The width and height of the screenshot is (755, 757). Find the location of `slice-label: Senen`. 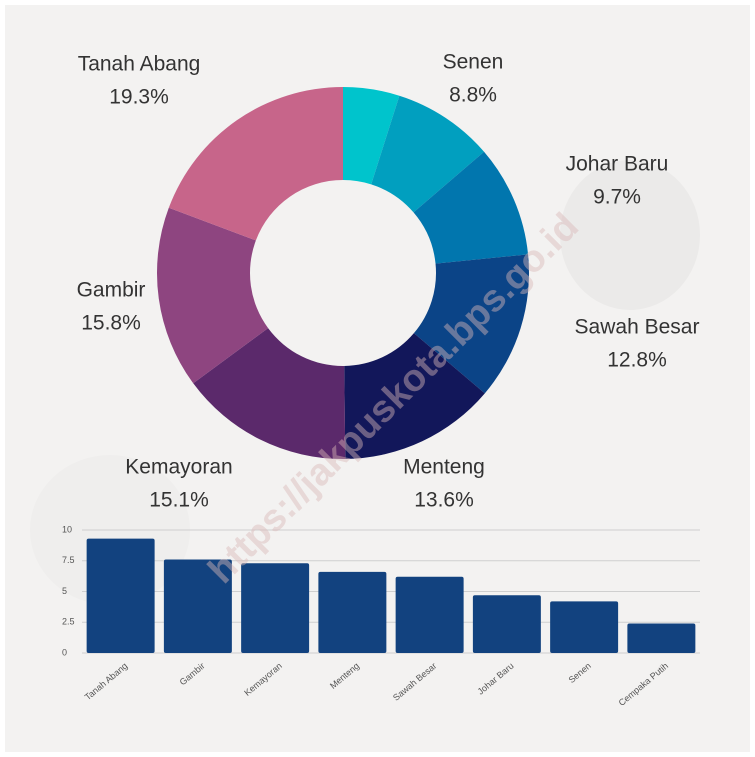

slice-label: Senen is located at coordinates (473, 62).